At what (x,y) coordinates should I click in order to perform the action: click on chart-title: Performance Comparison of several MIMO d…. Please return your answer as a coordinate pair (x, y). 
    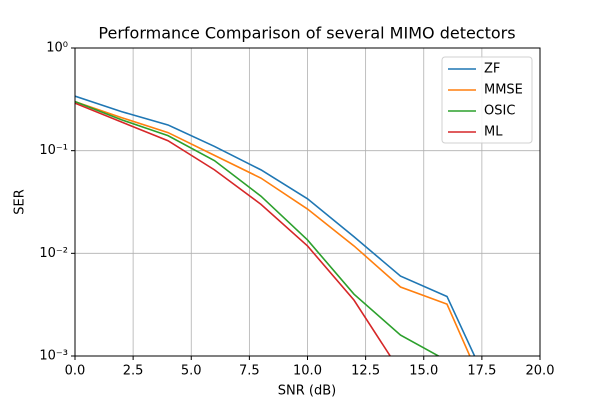
    Looking at the image, I should click on (306, 33).